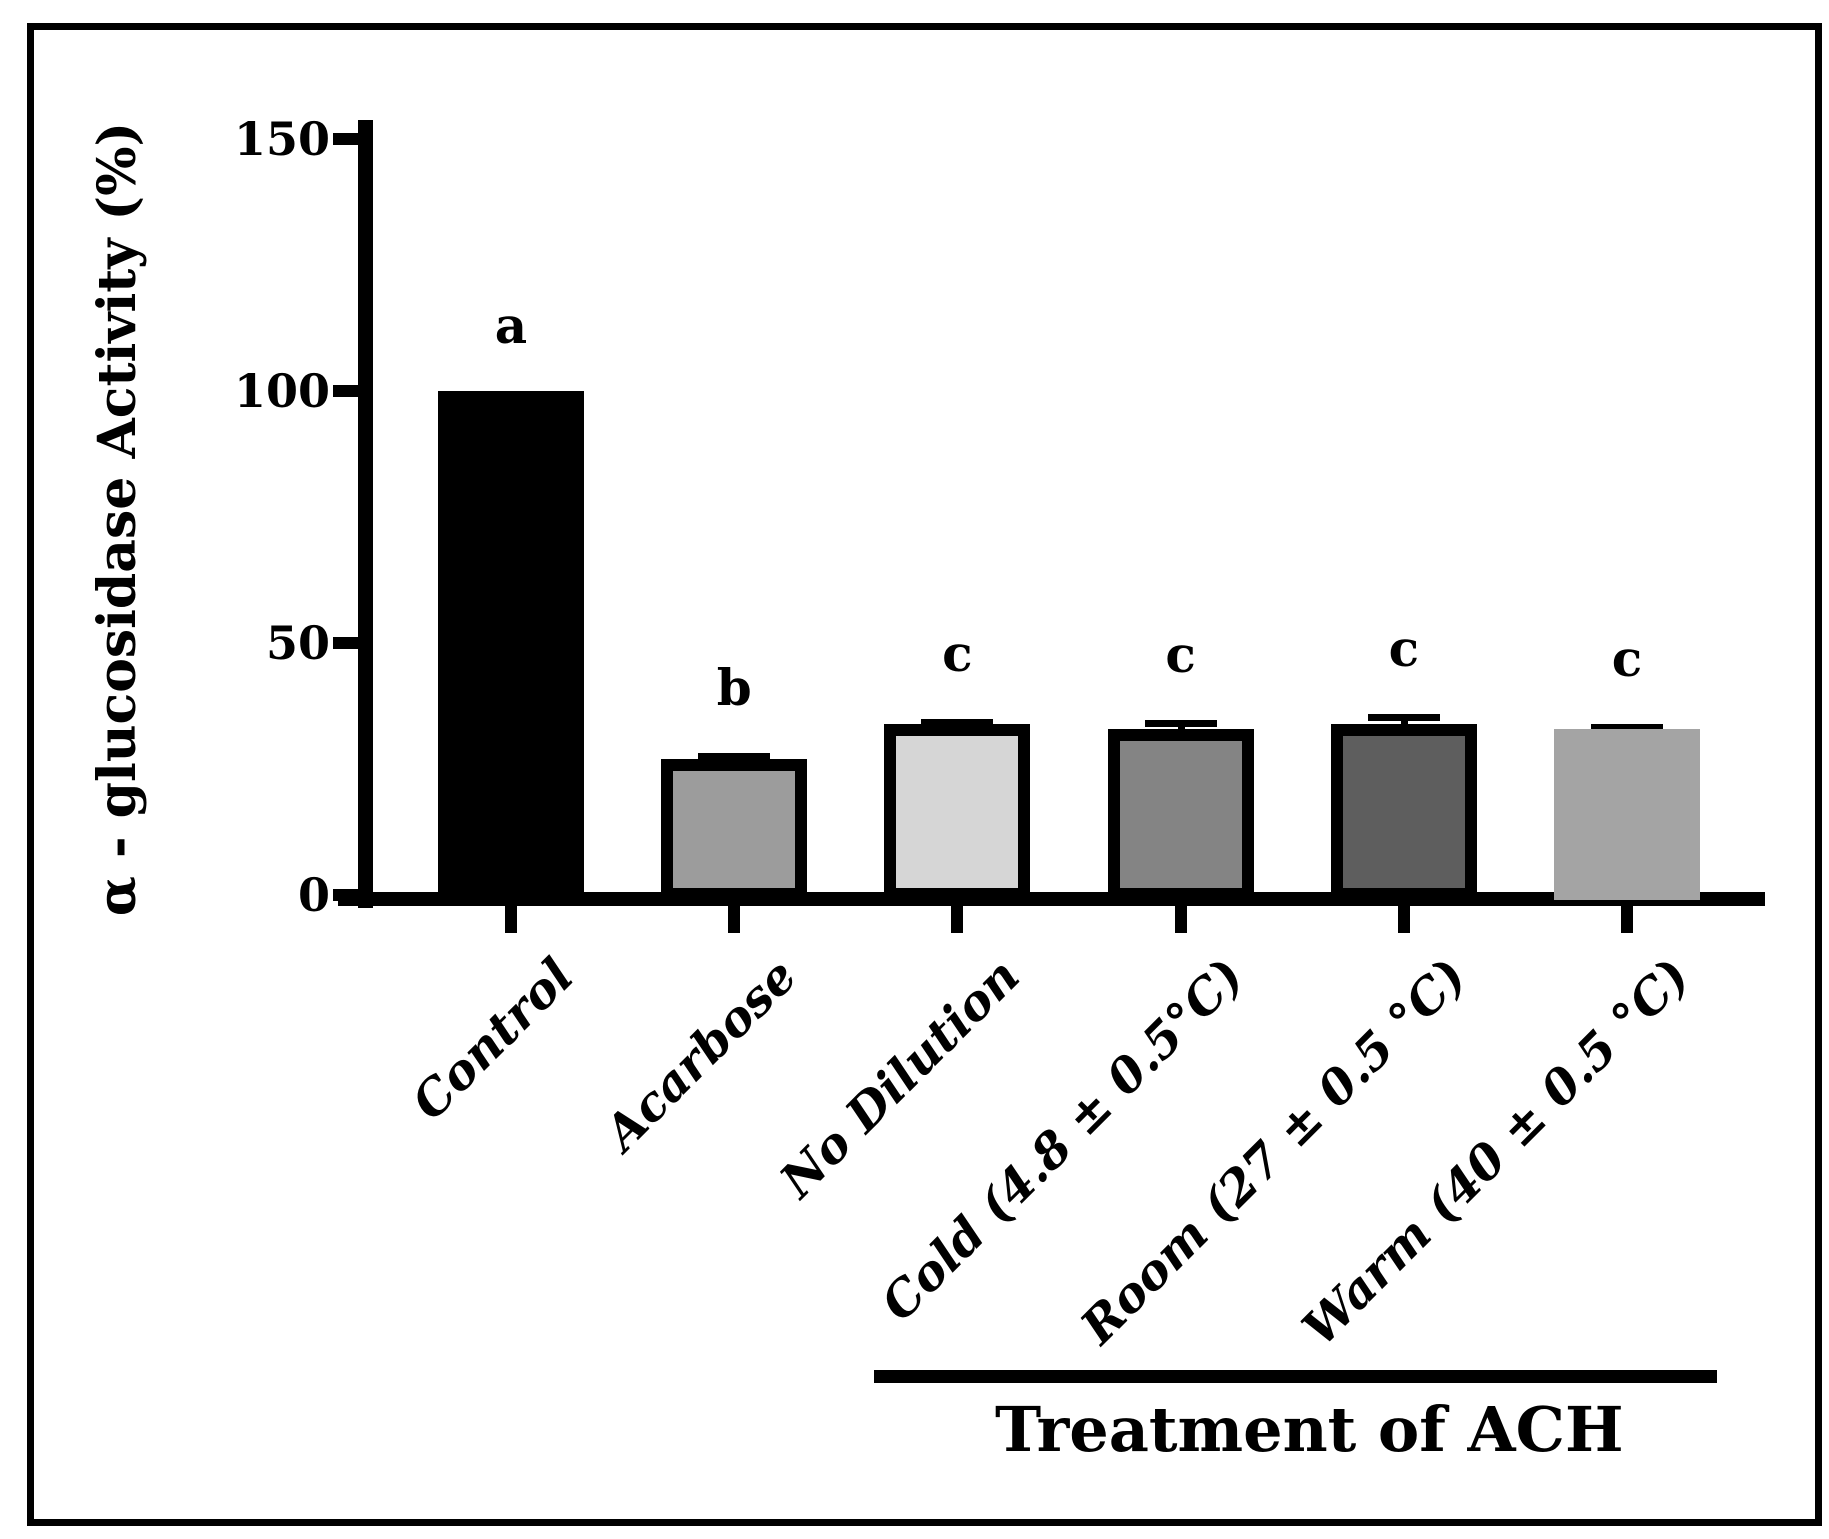 The width and height of the screenshot is (1829, 1539). I want to click on significance-letter: a, so click(511, 325).